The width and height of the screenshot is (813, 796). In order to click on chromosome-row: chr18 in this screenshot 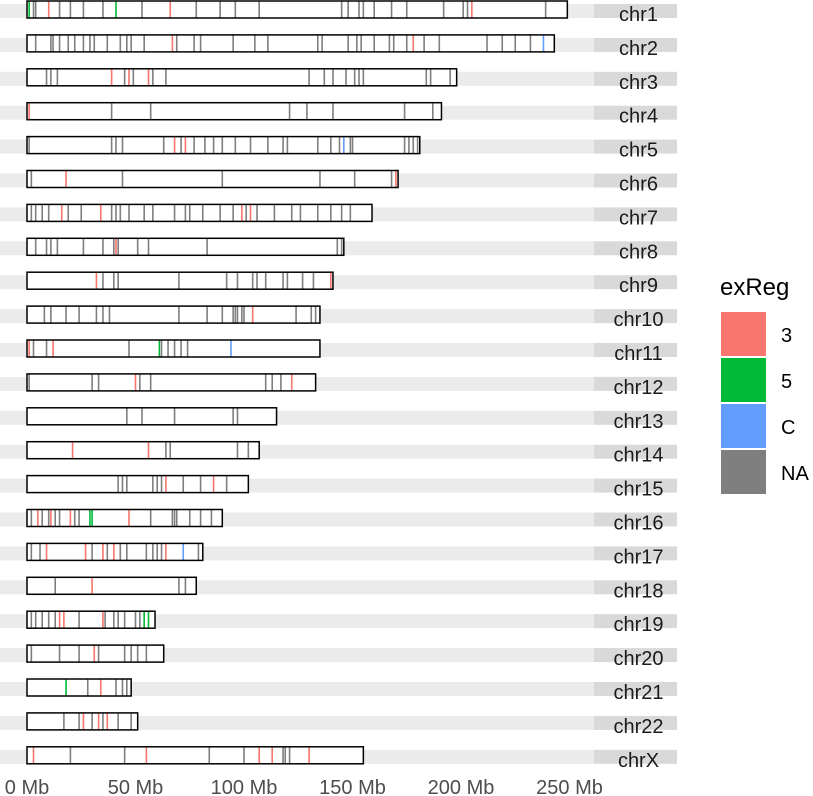, I will do `click(338, 589)`.